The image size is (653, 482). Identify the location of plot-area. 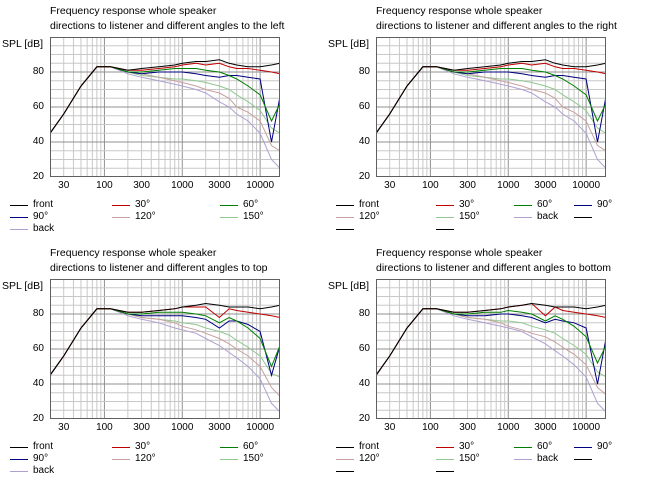
(491, 349).